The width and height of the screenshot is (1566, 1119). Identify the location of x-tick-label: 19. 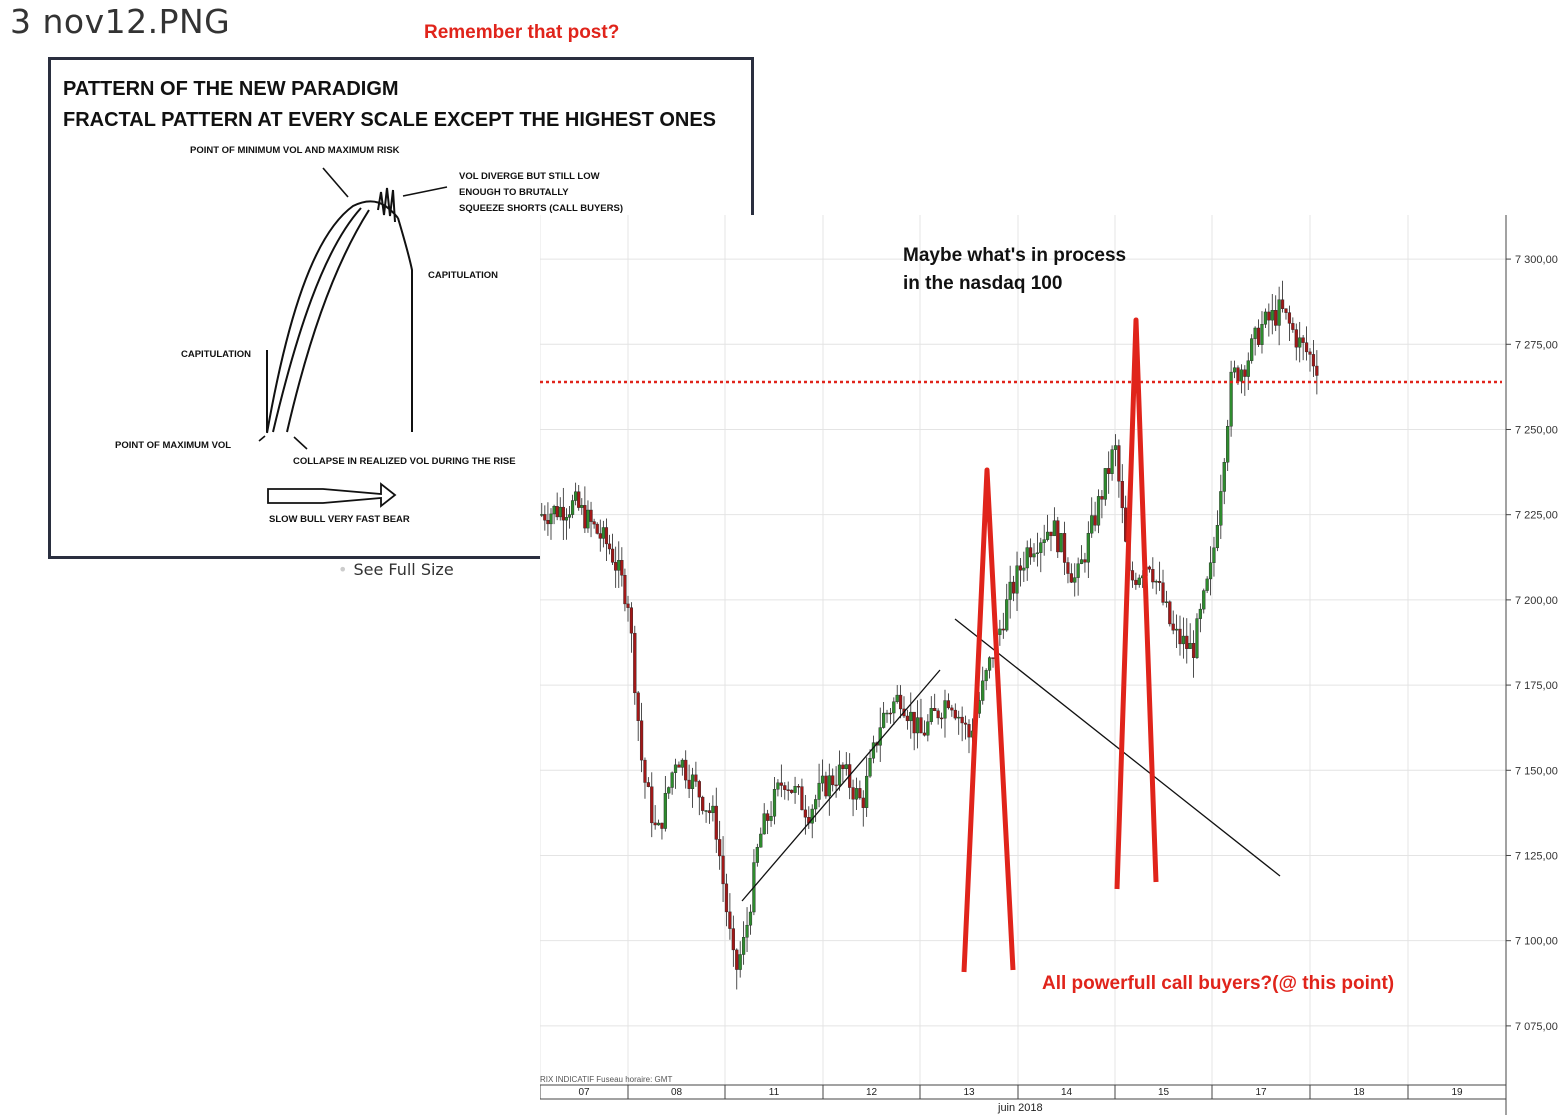
(1457, 1092).